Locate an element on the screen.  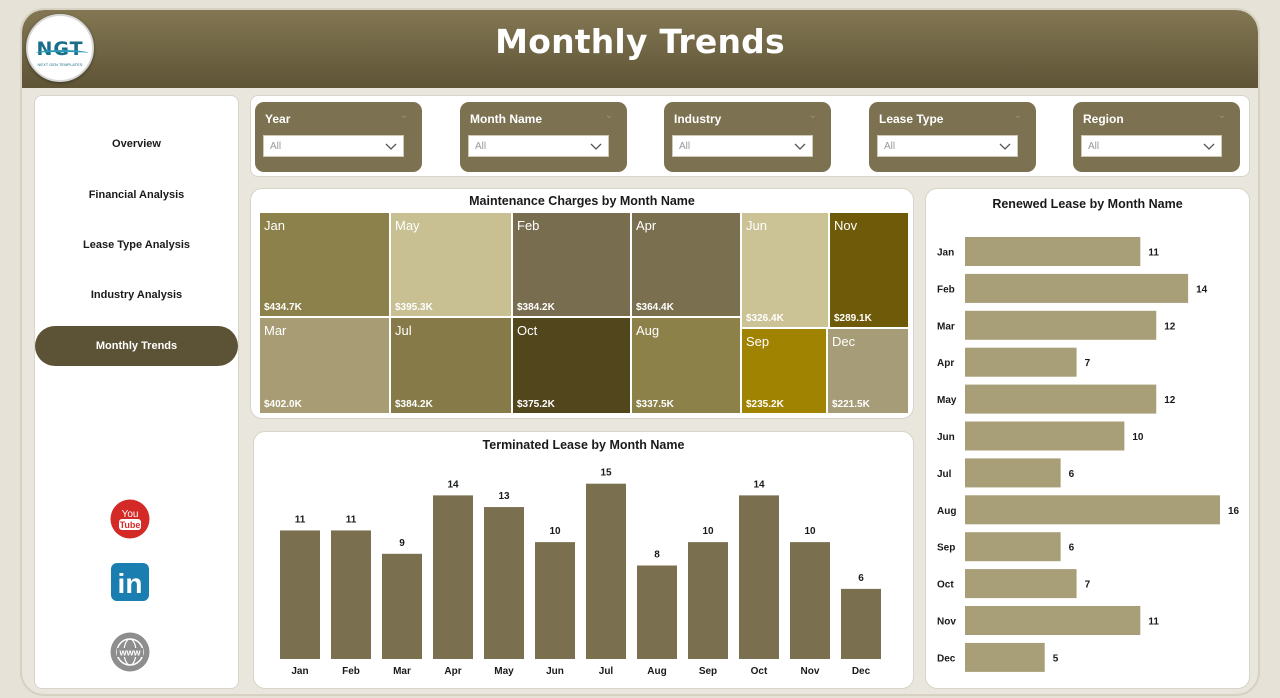
terminated-chart-title: Terminated Lease by Month Name is located at coordinates (583, 445).